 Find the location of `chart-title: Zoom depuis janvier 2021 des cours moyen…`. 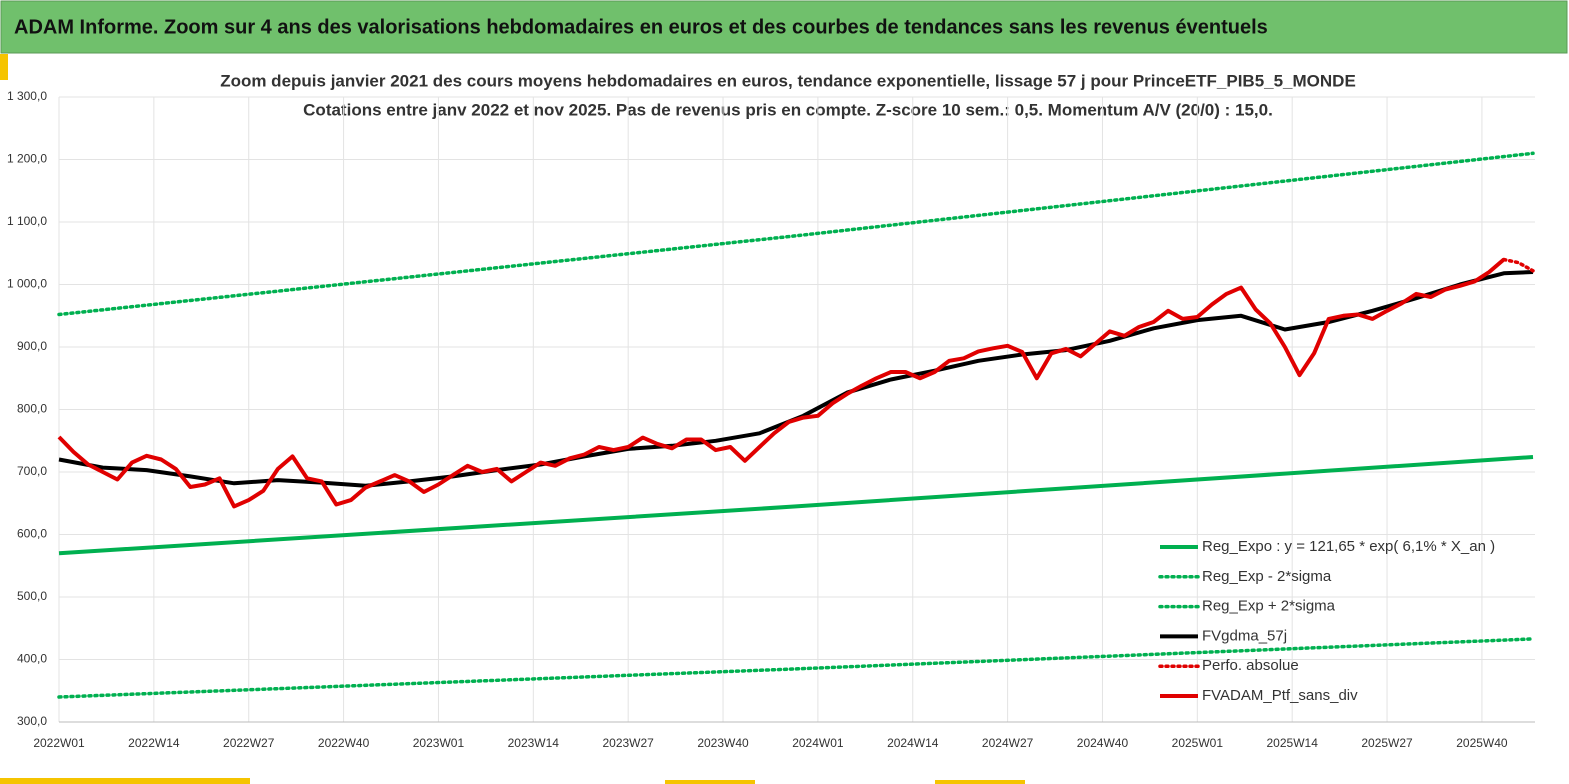

chart-title: Zoom depuis janvier 2021 des cours moyen… is located at coordinates (788, 80).